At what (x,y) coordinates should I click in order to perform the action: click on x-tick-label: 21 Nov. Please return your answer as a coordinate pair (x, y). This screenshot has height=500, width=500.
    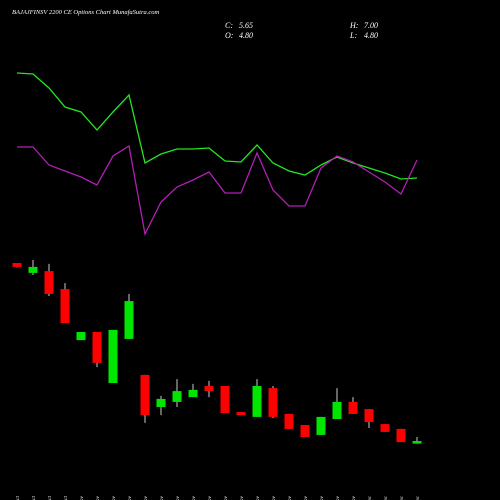
    Looking at the image, I should click on (274, 497).